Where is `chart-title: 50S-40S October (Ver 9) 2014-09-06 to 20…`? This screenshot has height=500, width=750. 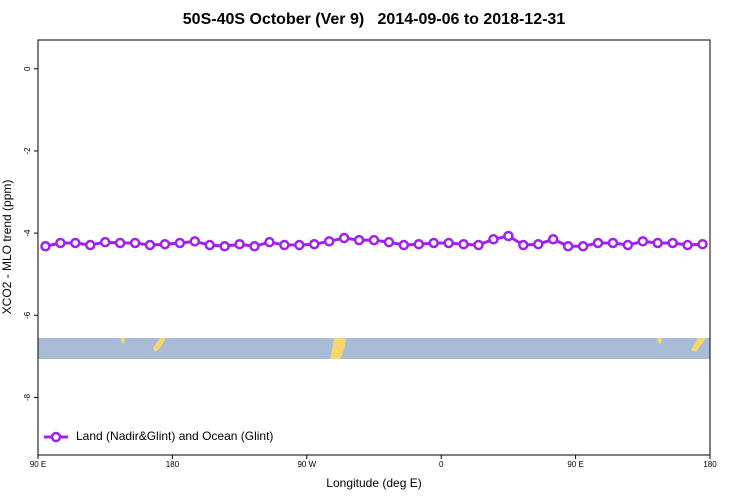 chart-title: 50S-40S October (Ver 9) 2014-09-06 to 20… is located at coordinates (374, 19).